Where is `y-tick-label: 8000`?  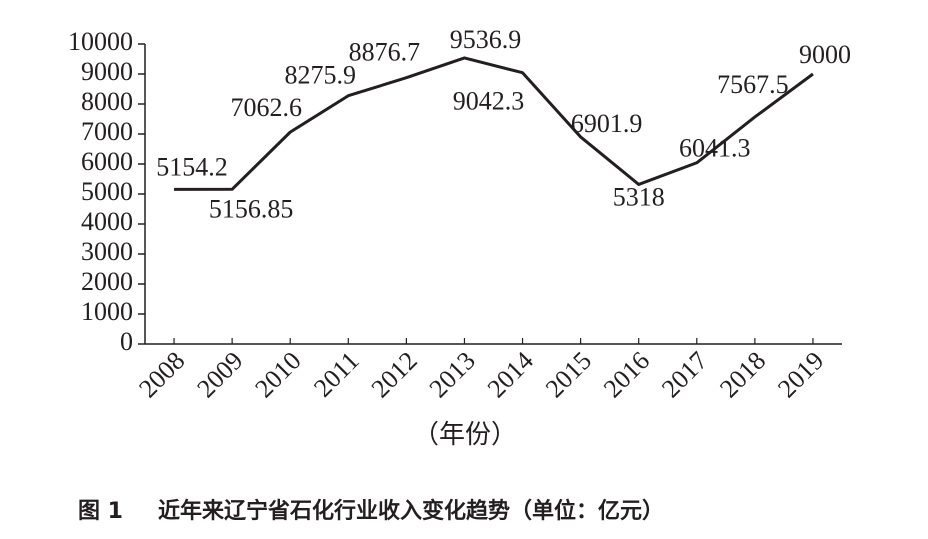 y-tick-label: 8000 is located at coordinates (107, 101).